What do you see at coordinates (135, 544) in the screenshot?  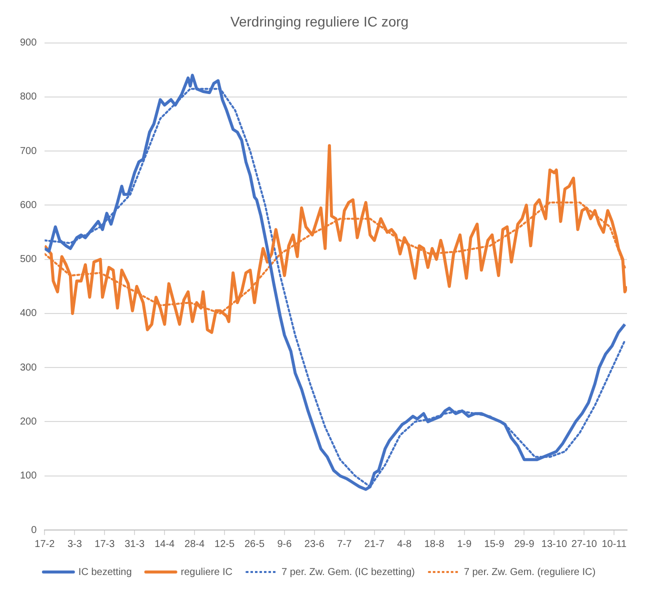 I see `x-tick-label: 31-3` at bounding box center [135, 544].